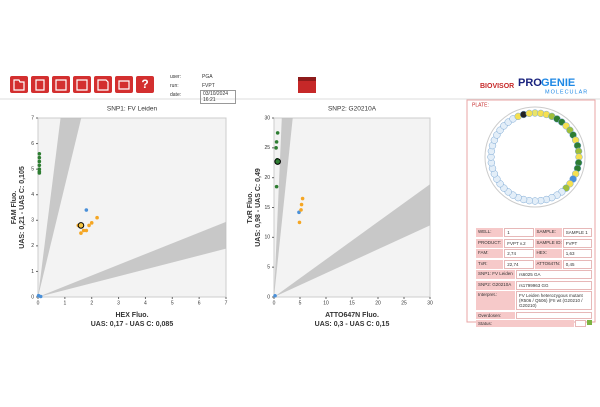 The height and width of the screenshot is (407, 600). I want to click on date-input: 03/10/2024 16:21, so click(218, 97).